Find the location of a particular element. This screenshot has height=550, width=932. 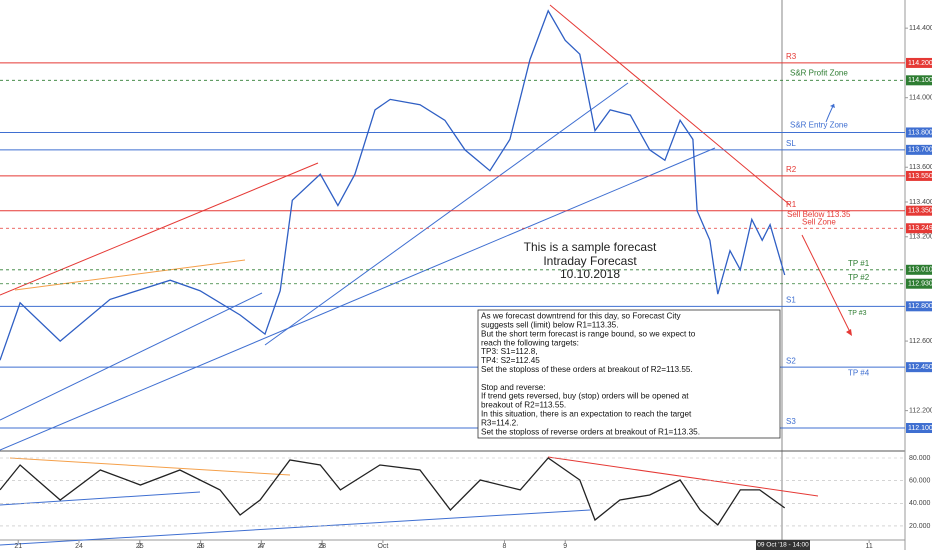

chart-title: This is a sample forecast is located at coordinates (590, 247).